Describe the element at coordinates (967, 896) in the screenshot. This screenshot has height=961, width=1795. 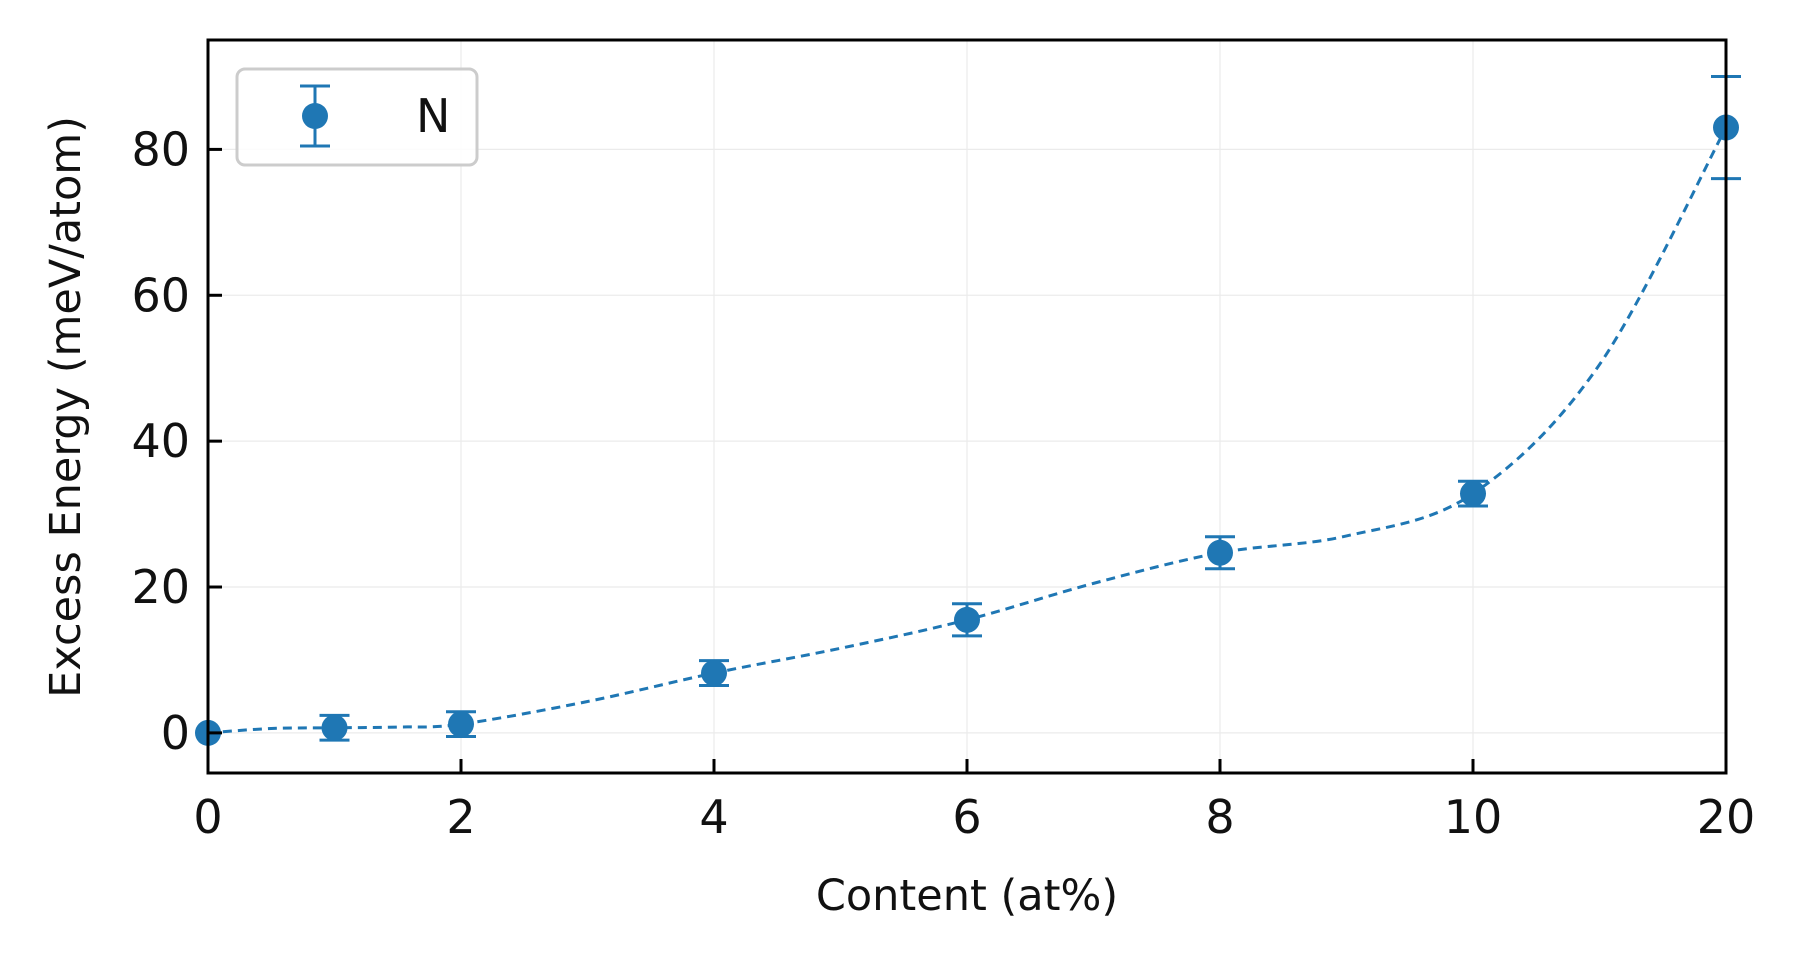
I see `x-axis-label: Content (at%)` at that location.